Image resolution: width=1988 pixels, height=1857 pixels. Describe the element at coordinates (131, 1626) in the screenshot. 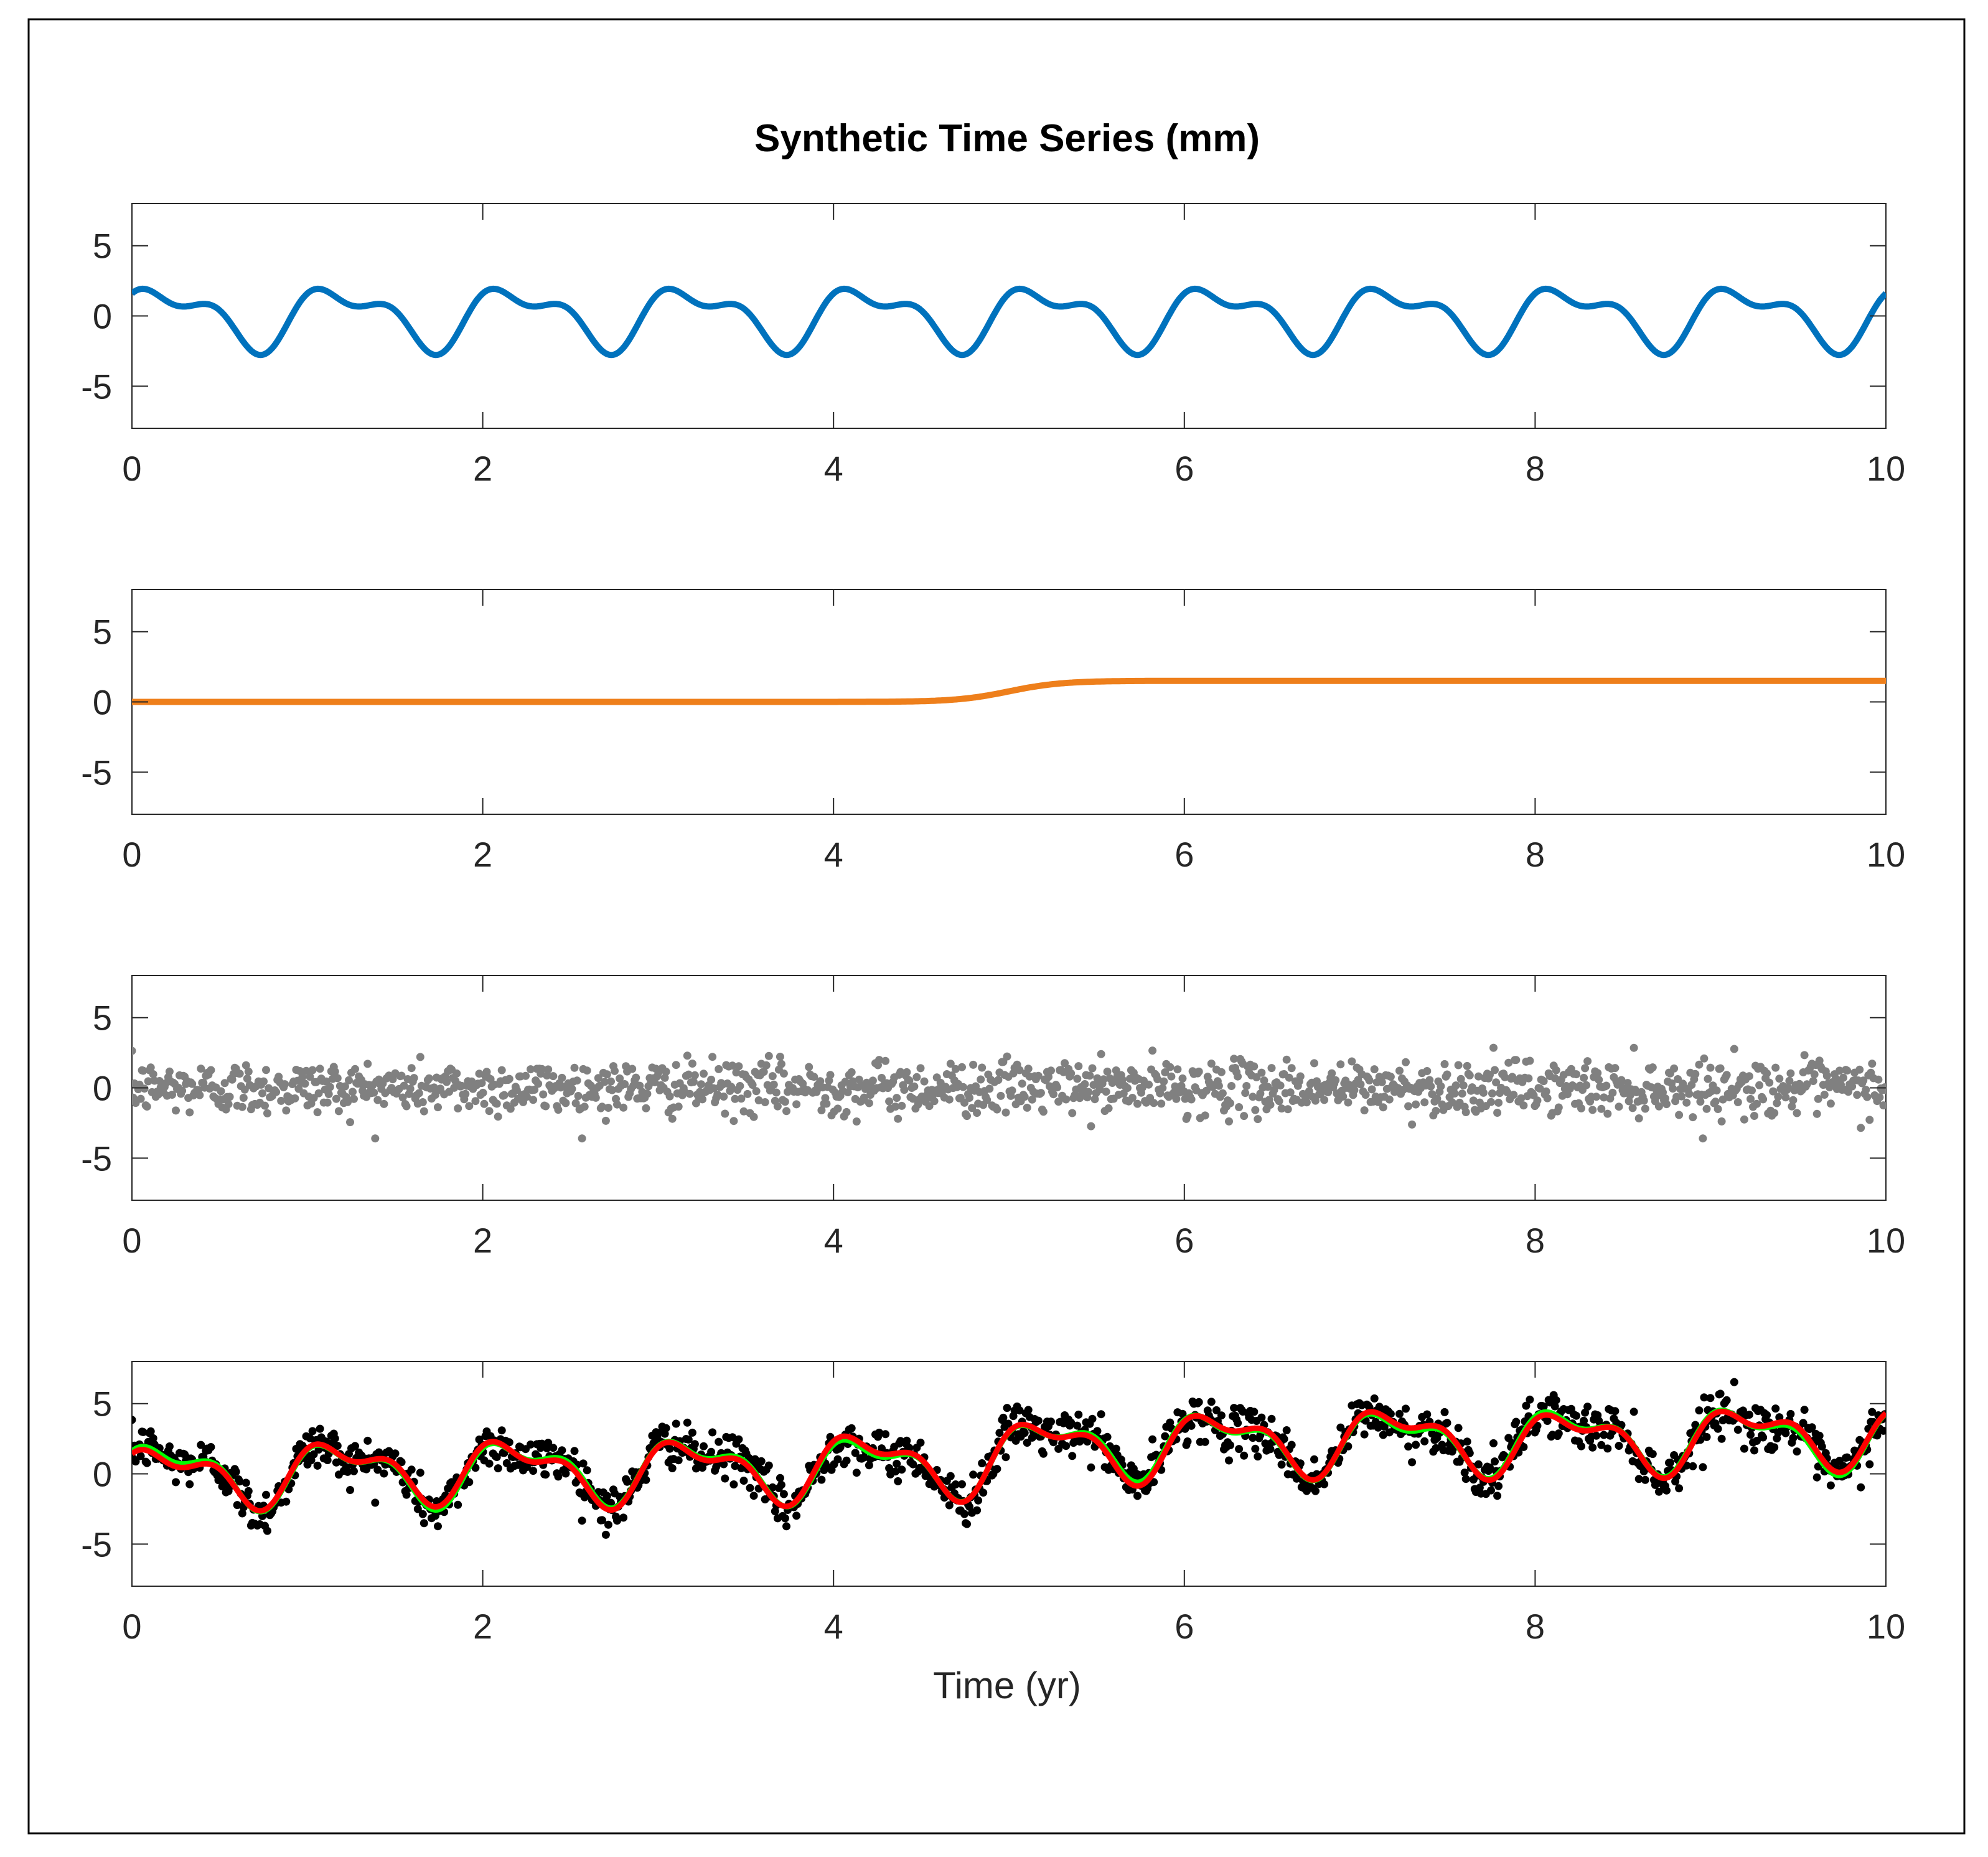

I see `x-tick-label: 0` at that location.